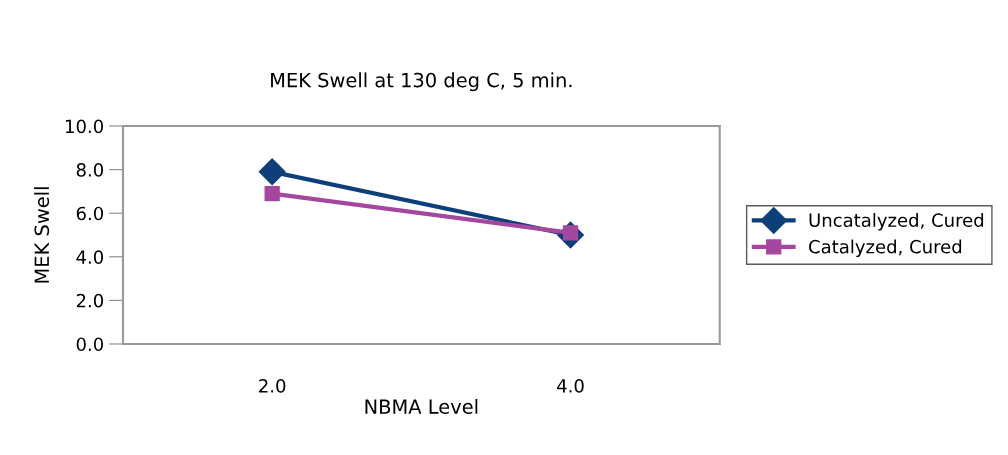  Describe the element at coordinates (42, 235) in the screenshot. I see `y-axis-title: MEK Swell` at that location.